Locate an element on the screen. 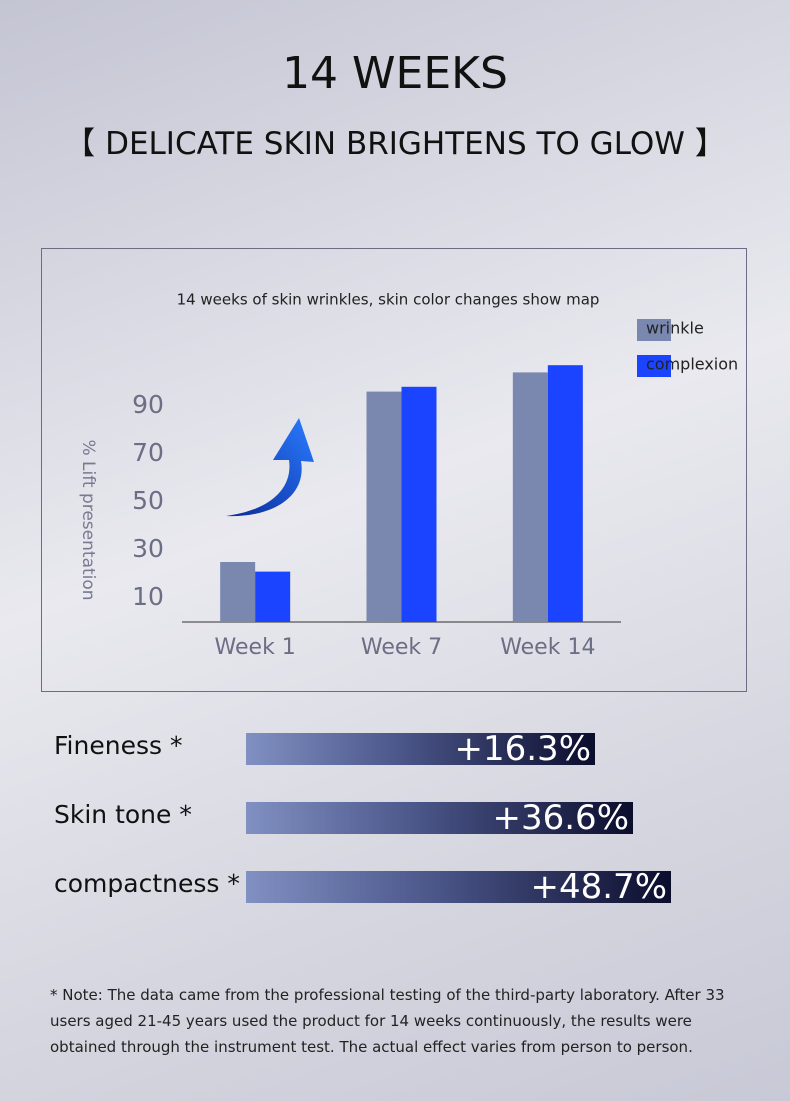  stat-value: +48.7% is located at coordinates (599, 887).